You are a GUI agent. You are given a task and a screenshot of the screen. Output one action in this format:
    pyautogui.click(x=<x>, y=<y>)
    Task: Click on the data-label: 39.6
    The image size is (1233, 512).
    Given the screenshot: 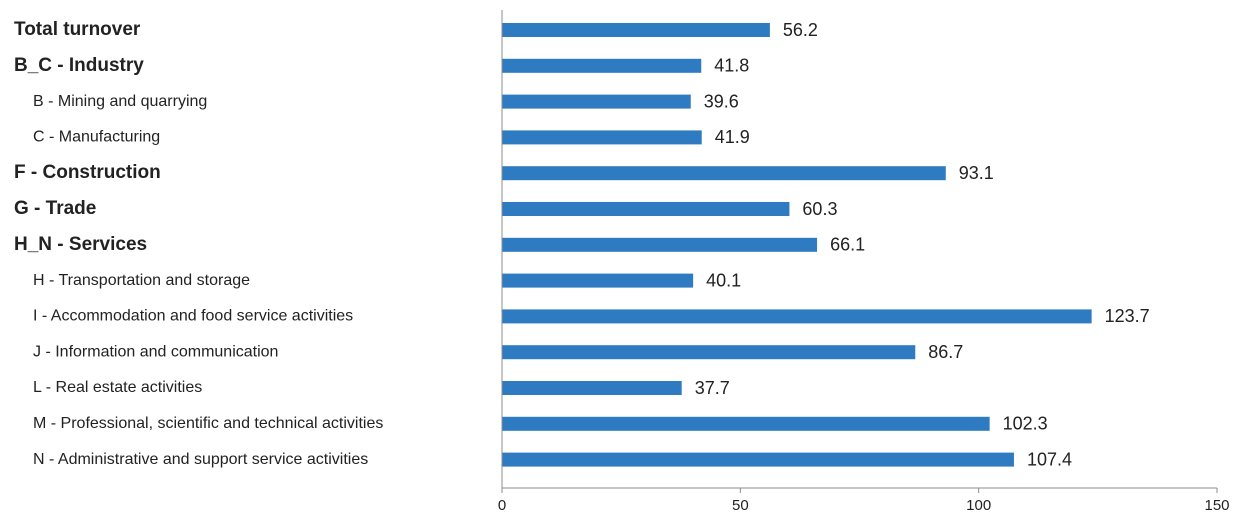 What is the action you would take?
    pyautogui.click(x=721, y=101)
    